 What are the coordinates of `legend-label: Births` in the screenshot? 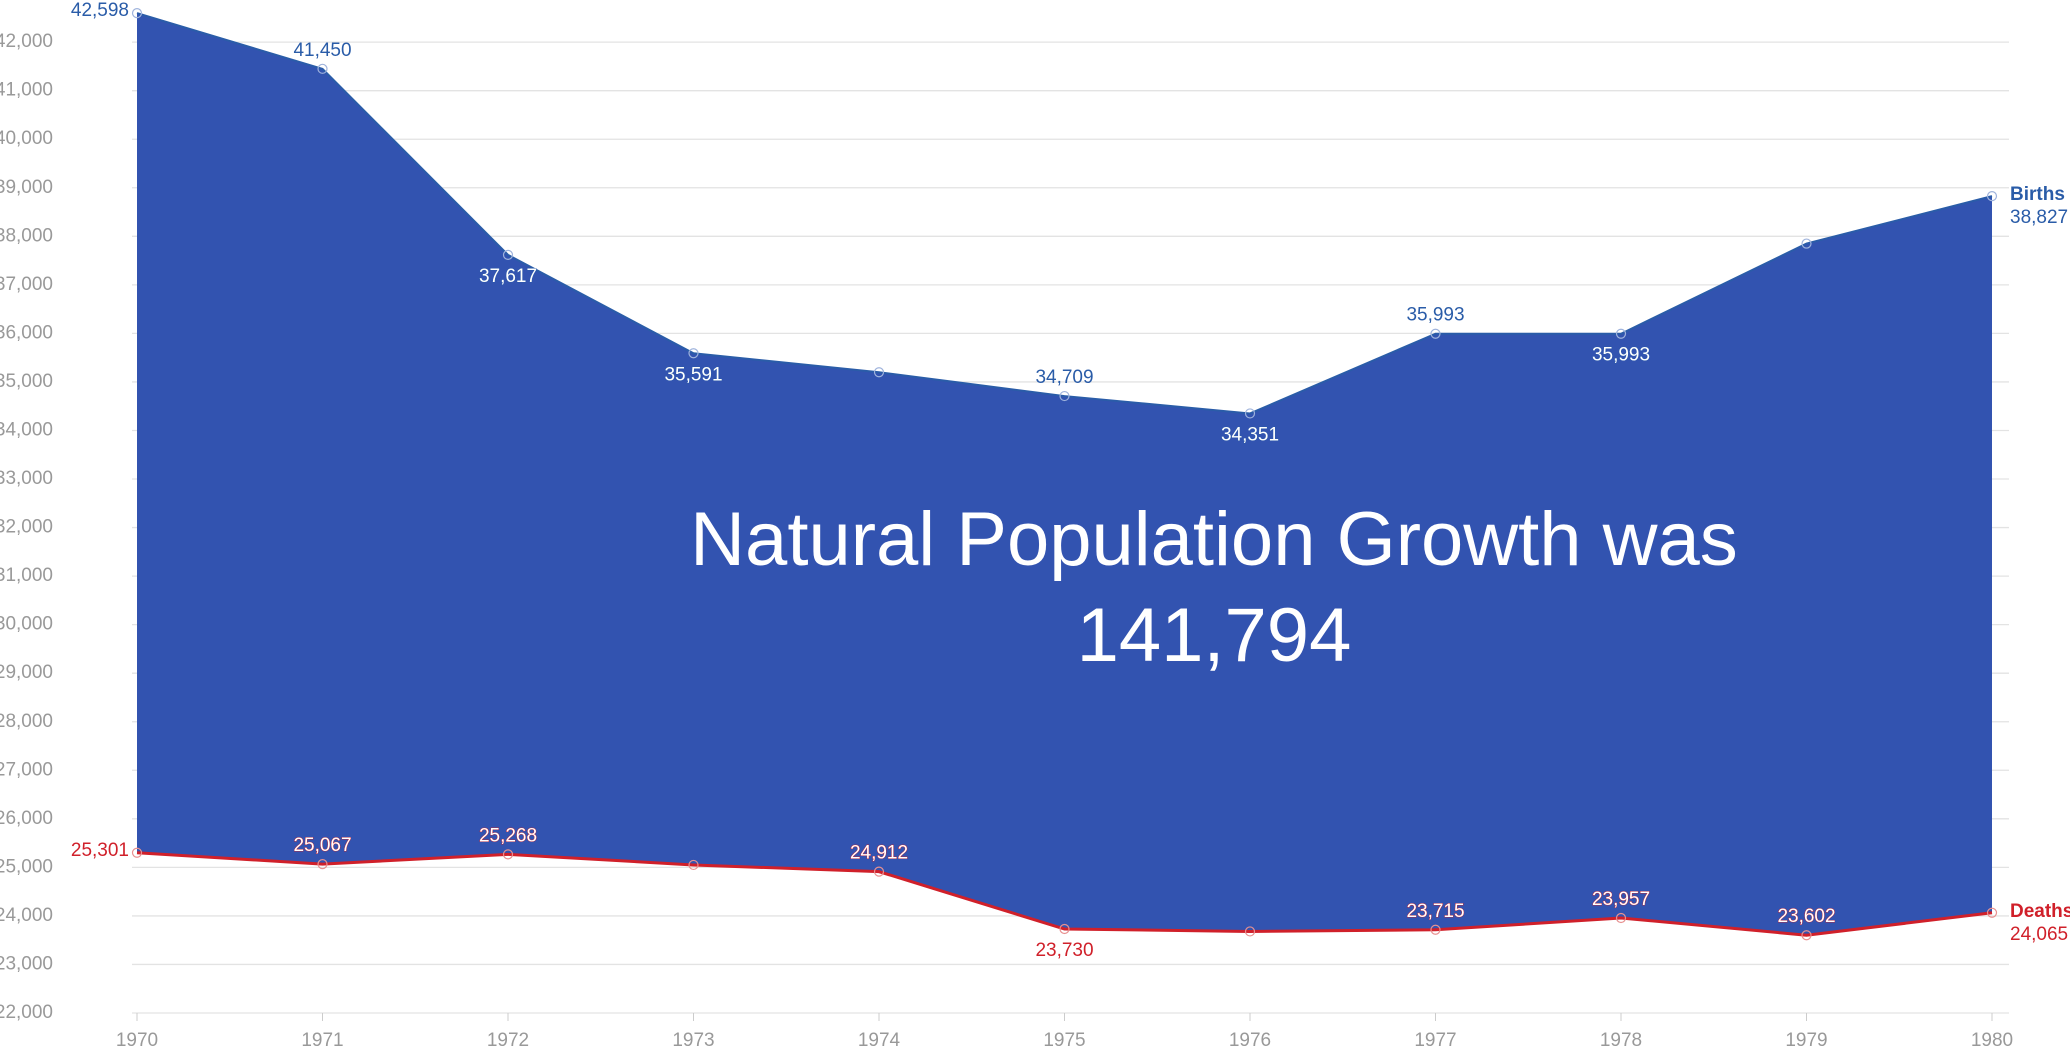 It's located at (2037, 194).